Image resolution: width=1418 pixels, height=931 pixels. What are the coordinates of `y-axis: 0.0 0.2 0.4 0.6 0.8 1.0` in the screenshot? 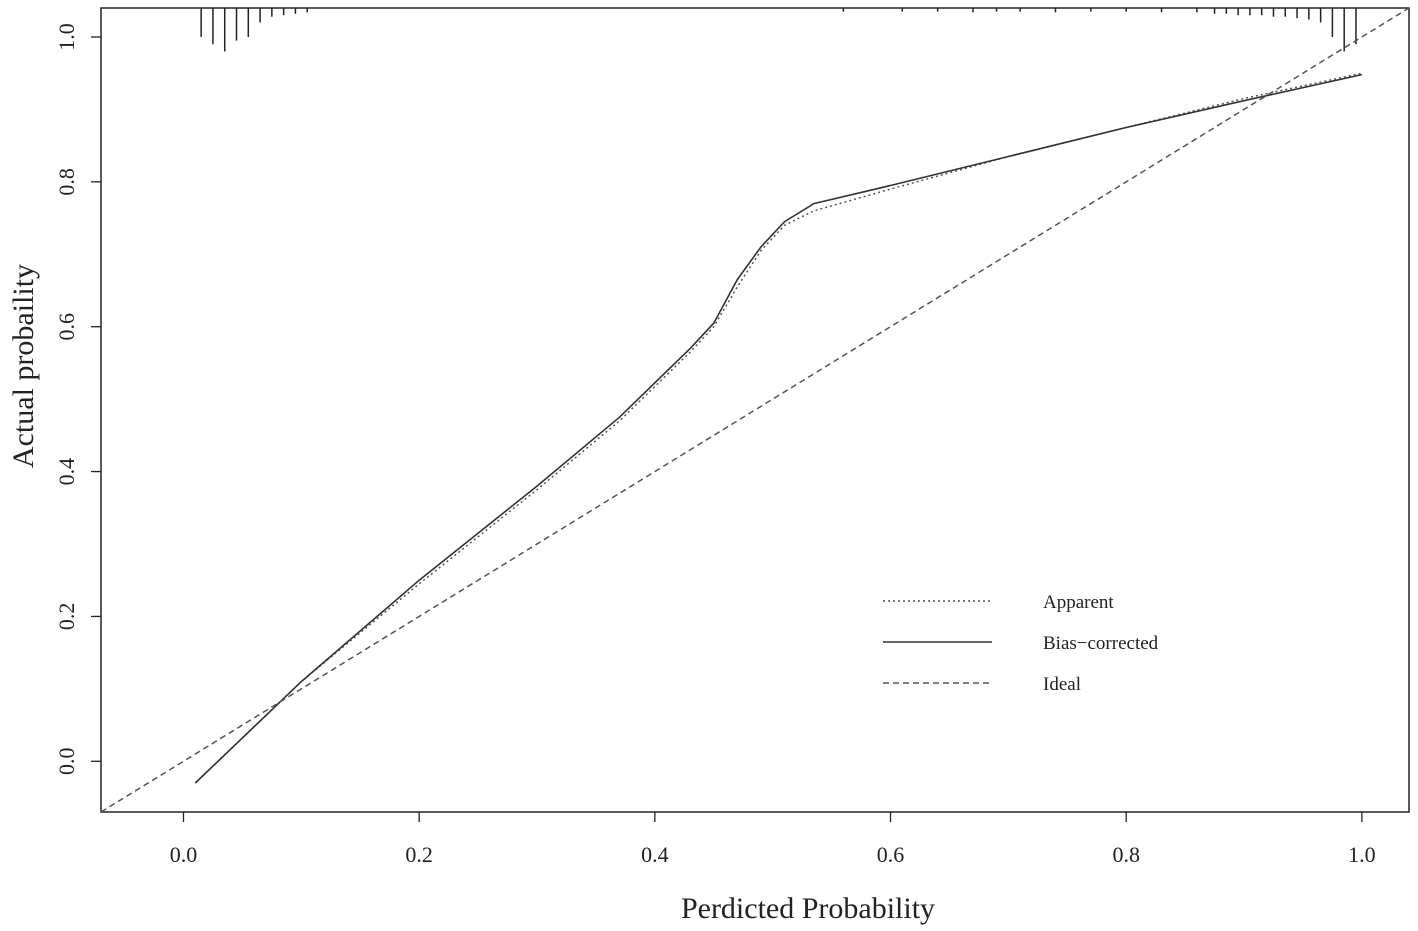 It's located at (77, 399).